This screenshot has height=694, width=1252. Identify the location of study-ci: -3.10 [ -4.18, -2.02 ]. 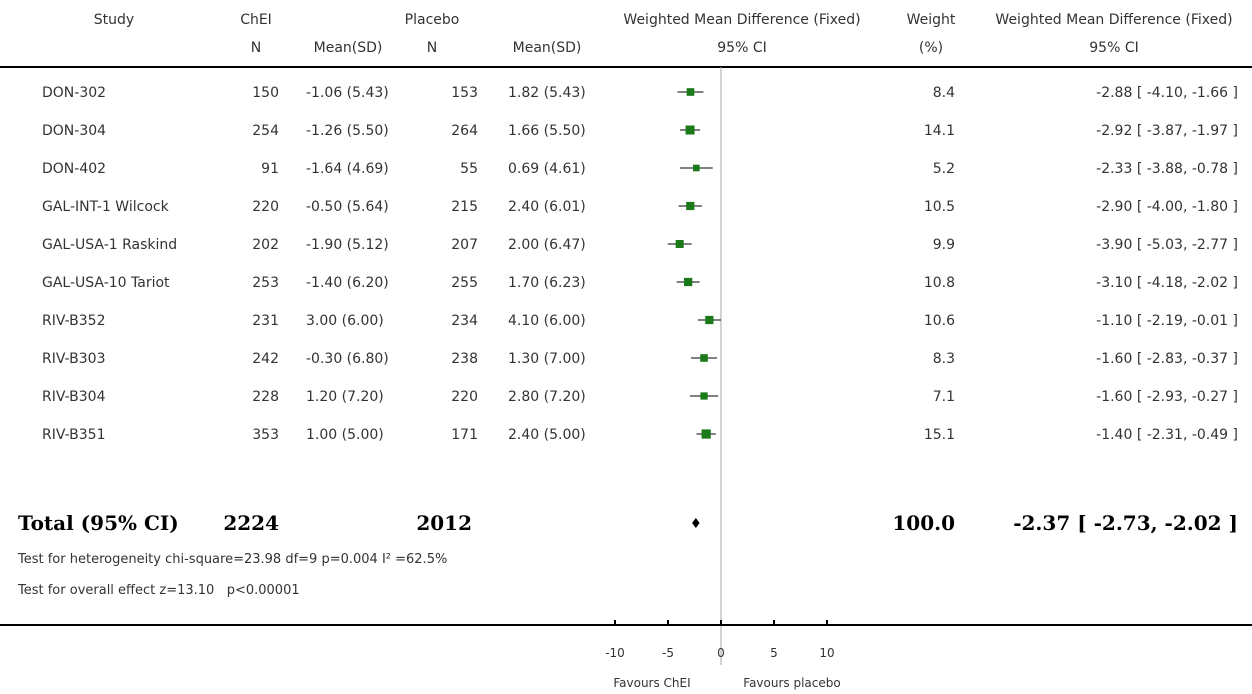
(1167, 283).